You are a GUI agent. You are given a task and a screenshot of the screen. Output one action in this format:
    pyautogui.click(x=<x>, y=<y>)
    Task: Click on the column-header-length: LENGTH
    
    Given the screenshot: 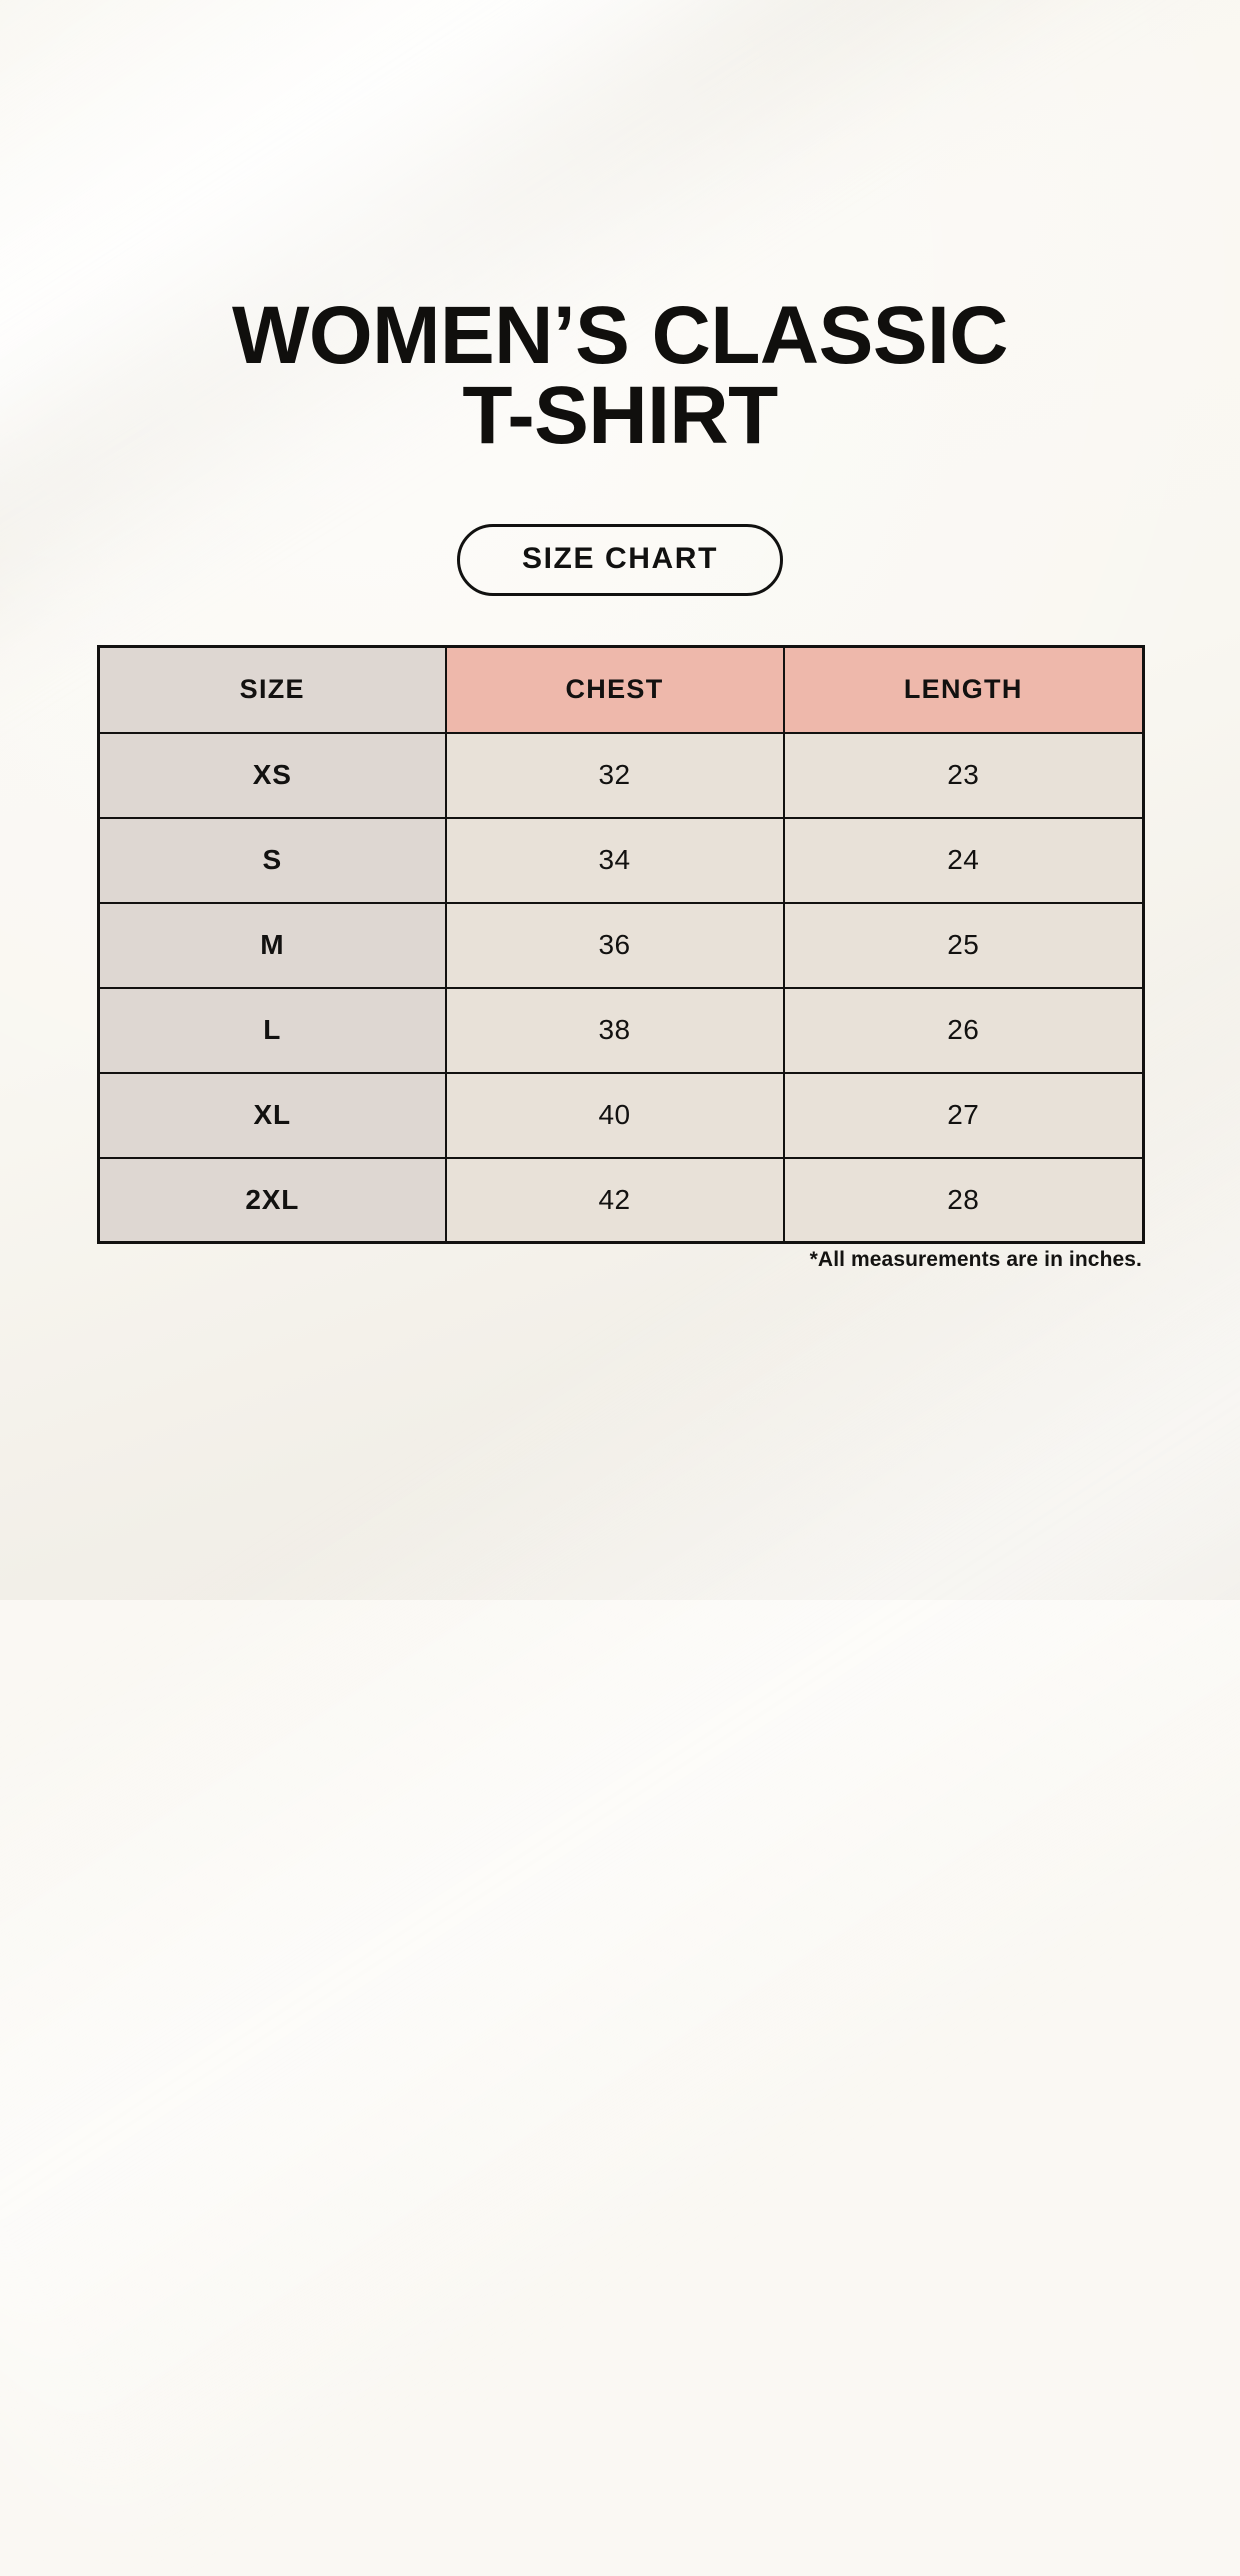 What is the action you would take?
    pyautogui.click(x=963, y=689)
    